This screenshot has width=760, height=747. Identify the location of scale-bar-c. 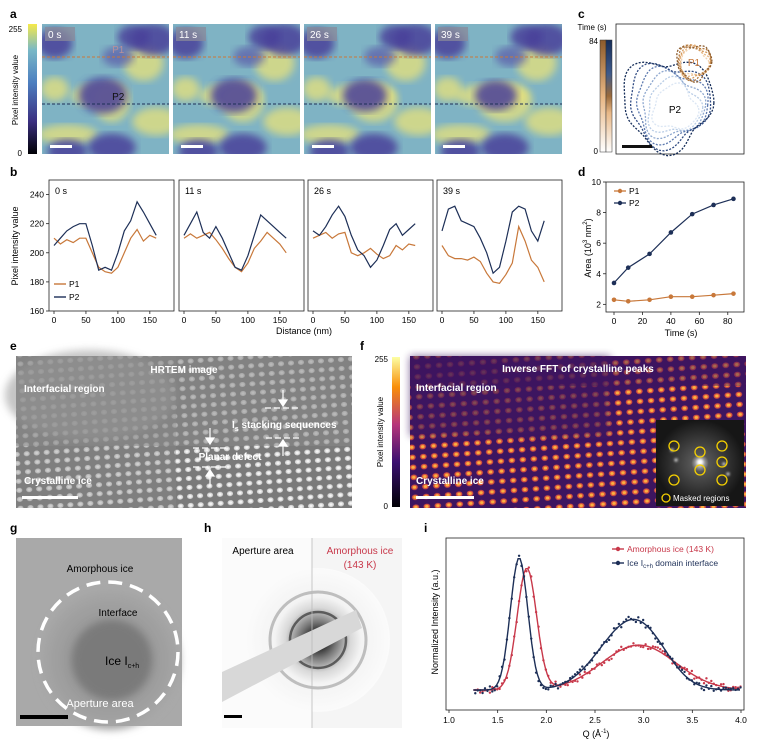
(637, 146).